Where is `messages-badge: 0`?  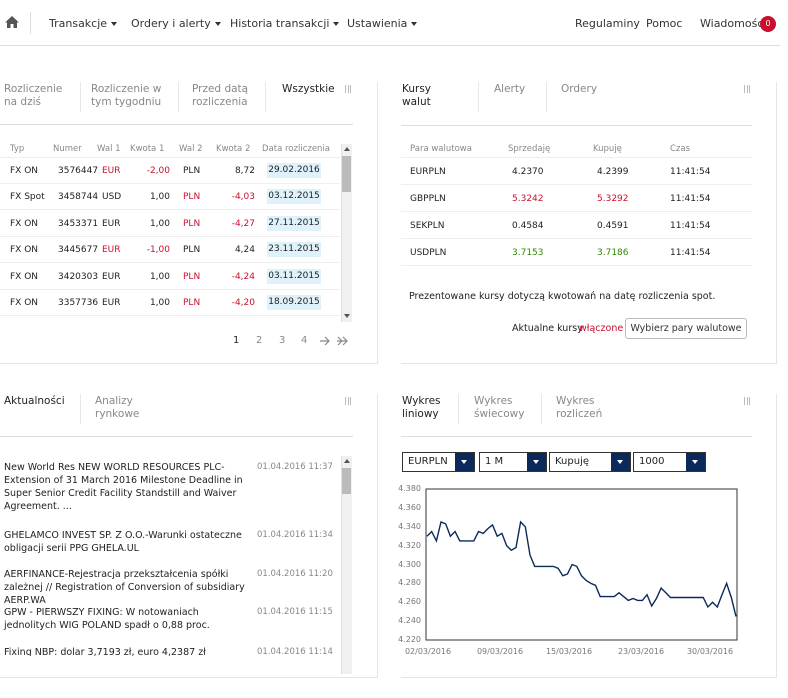
messages-badge: 0 is located at coordinates (768, 24).